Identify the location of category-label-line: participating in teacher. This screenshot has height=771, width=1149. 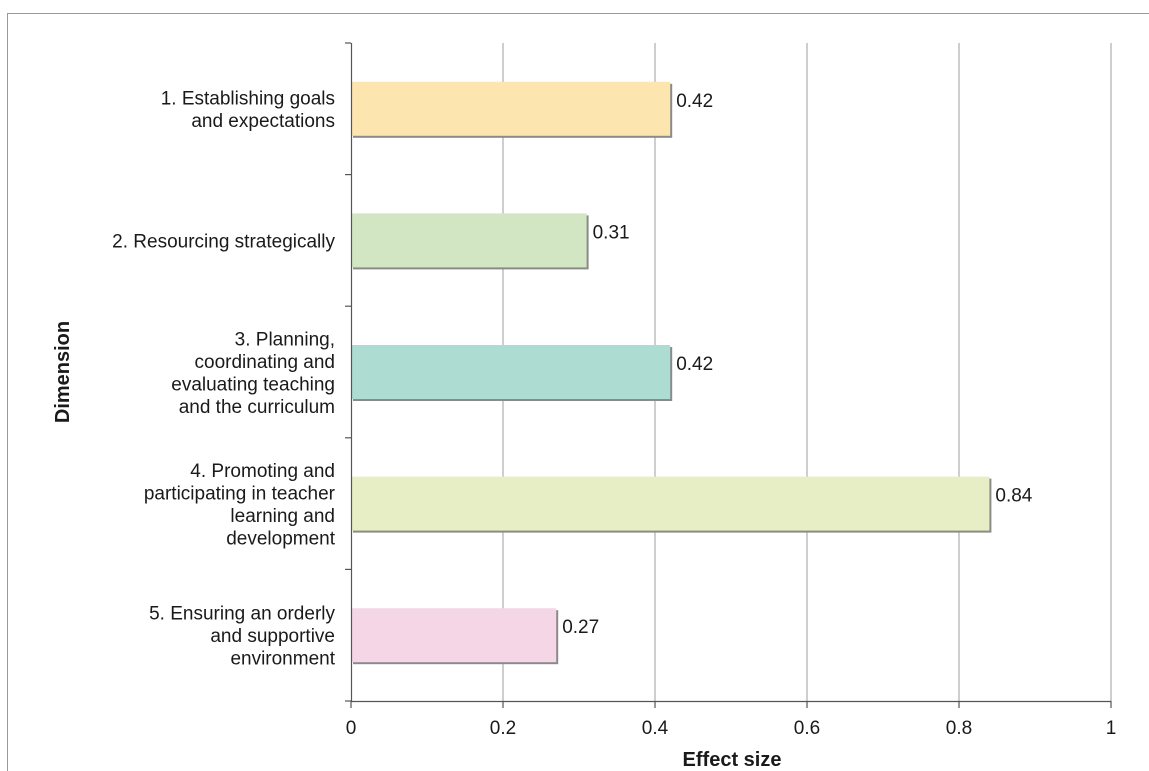
(240, 493).